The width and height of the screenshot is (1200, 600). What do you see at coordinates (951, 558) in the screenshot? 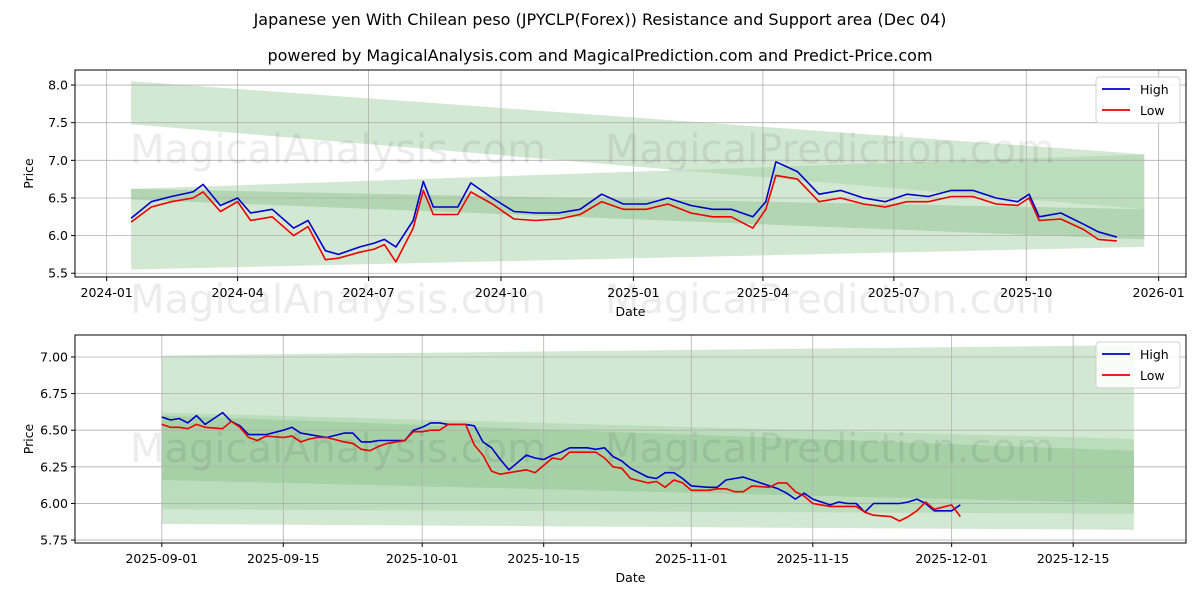
I see `x-tick-label: 2025-12-01` at bounding box center [951, 558].